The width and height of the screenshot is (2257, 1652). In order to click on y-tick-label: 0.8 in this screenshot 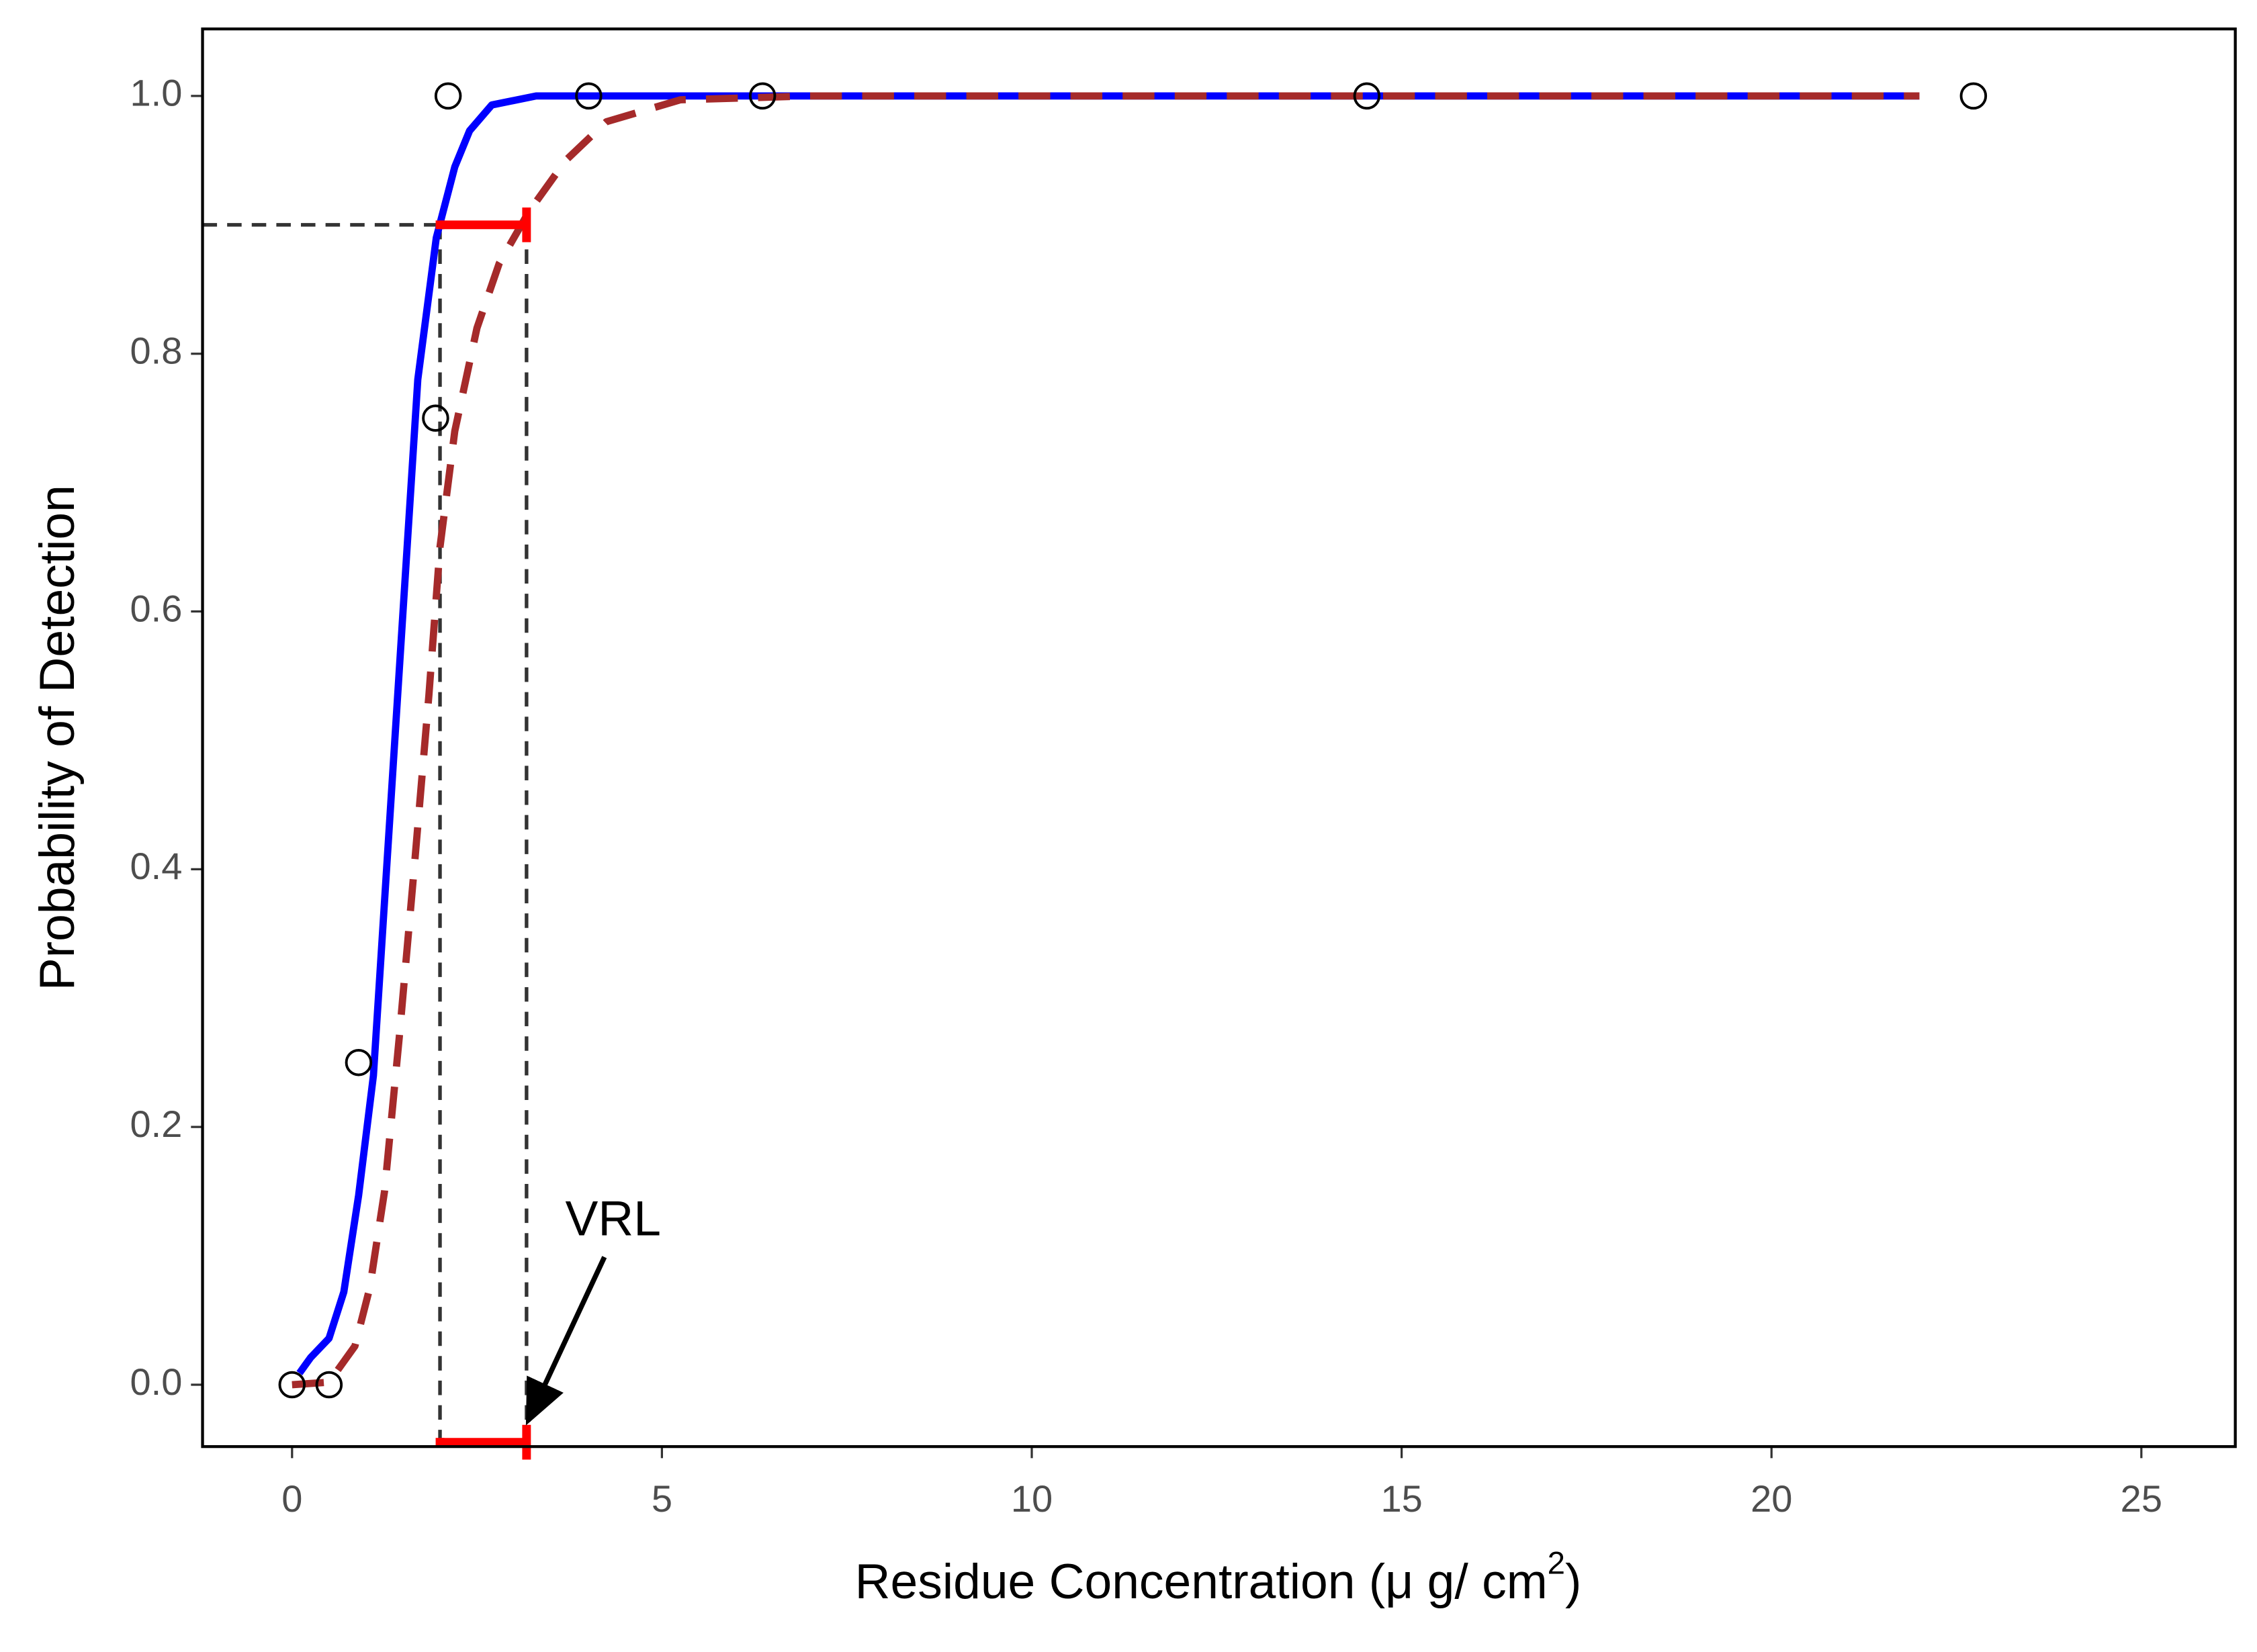, I will do `click(156, 350)`.